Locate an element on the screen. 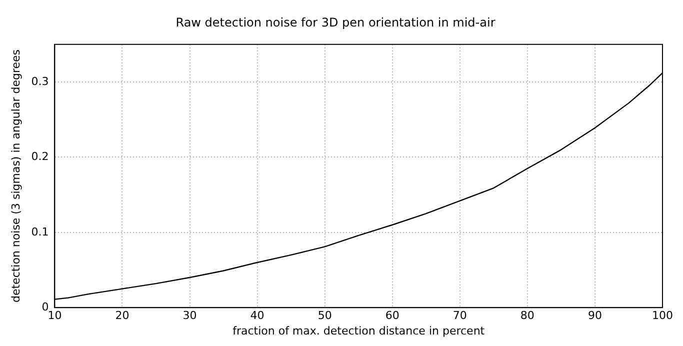 This screenshot has width=683, height=346. x-tick-label: 10 is located at coordinates (55, 315).